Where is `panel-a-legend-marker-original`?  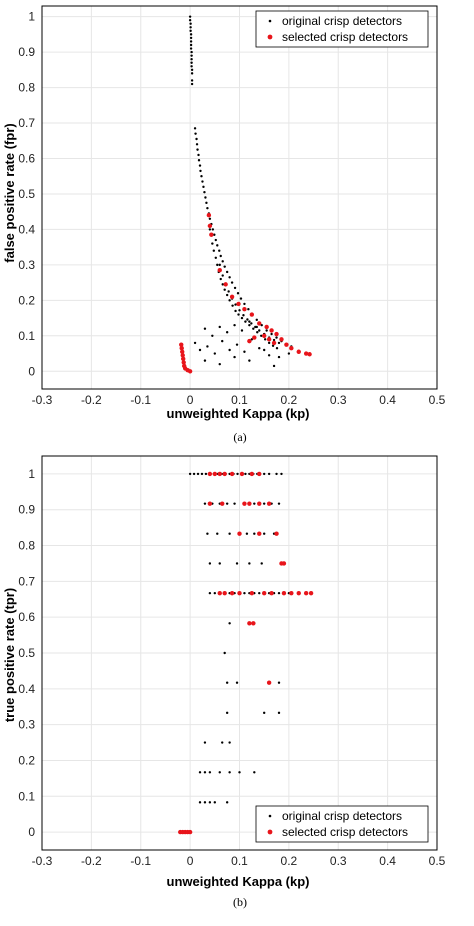 panel-a-legend-marker-original is located at coordinates (270, 21).